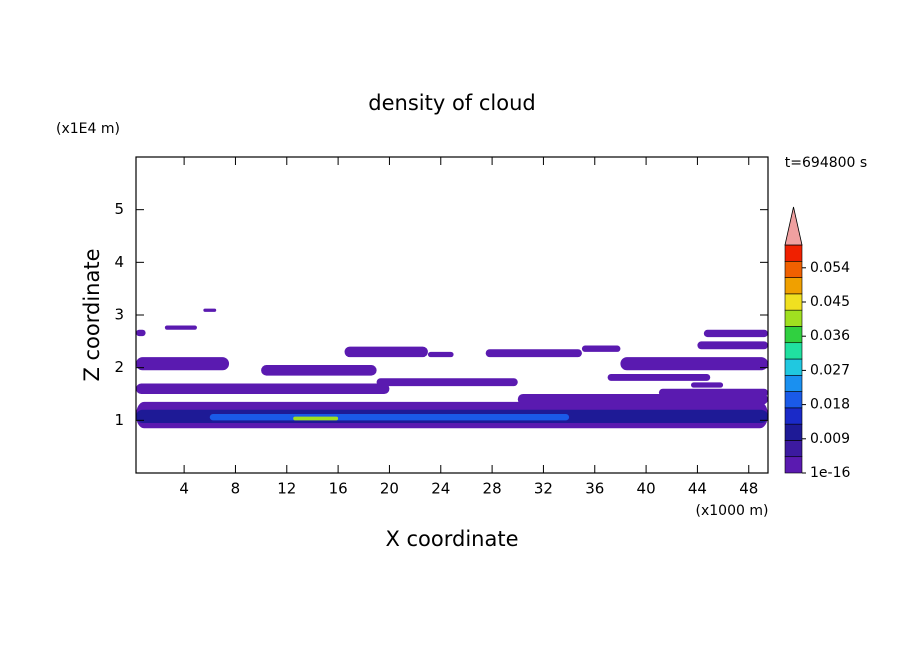 The image size is (904, 654). What do you see at coordinates (119, 315) in the screenshot?
I see `y-tick-label: 3` at bounding box center [119, 315].